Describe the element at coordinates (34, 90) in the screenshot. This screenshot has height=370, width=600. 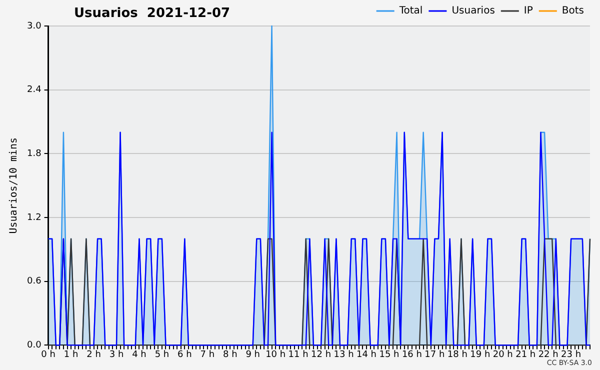
I see `y-tick-label: 2.4` at that location.